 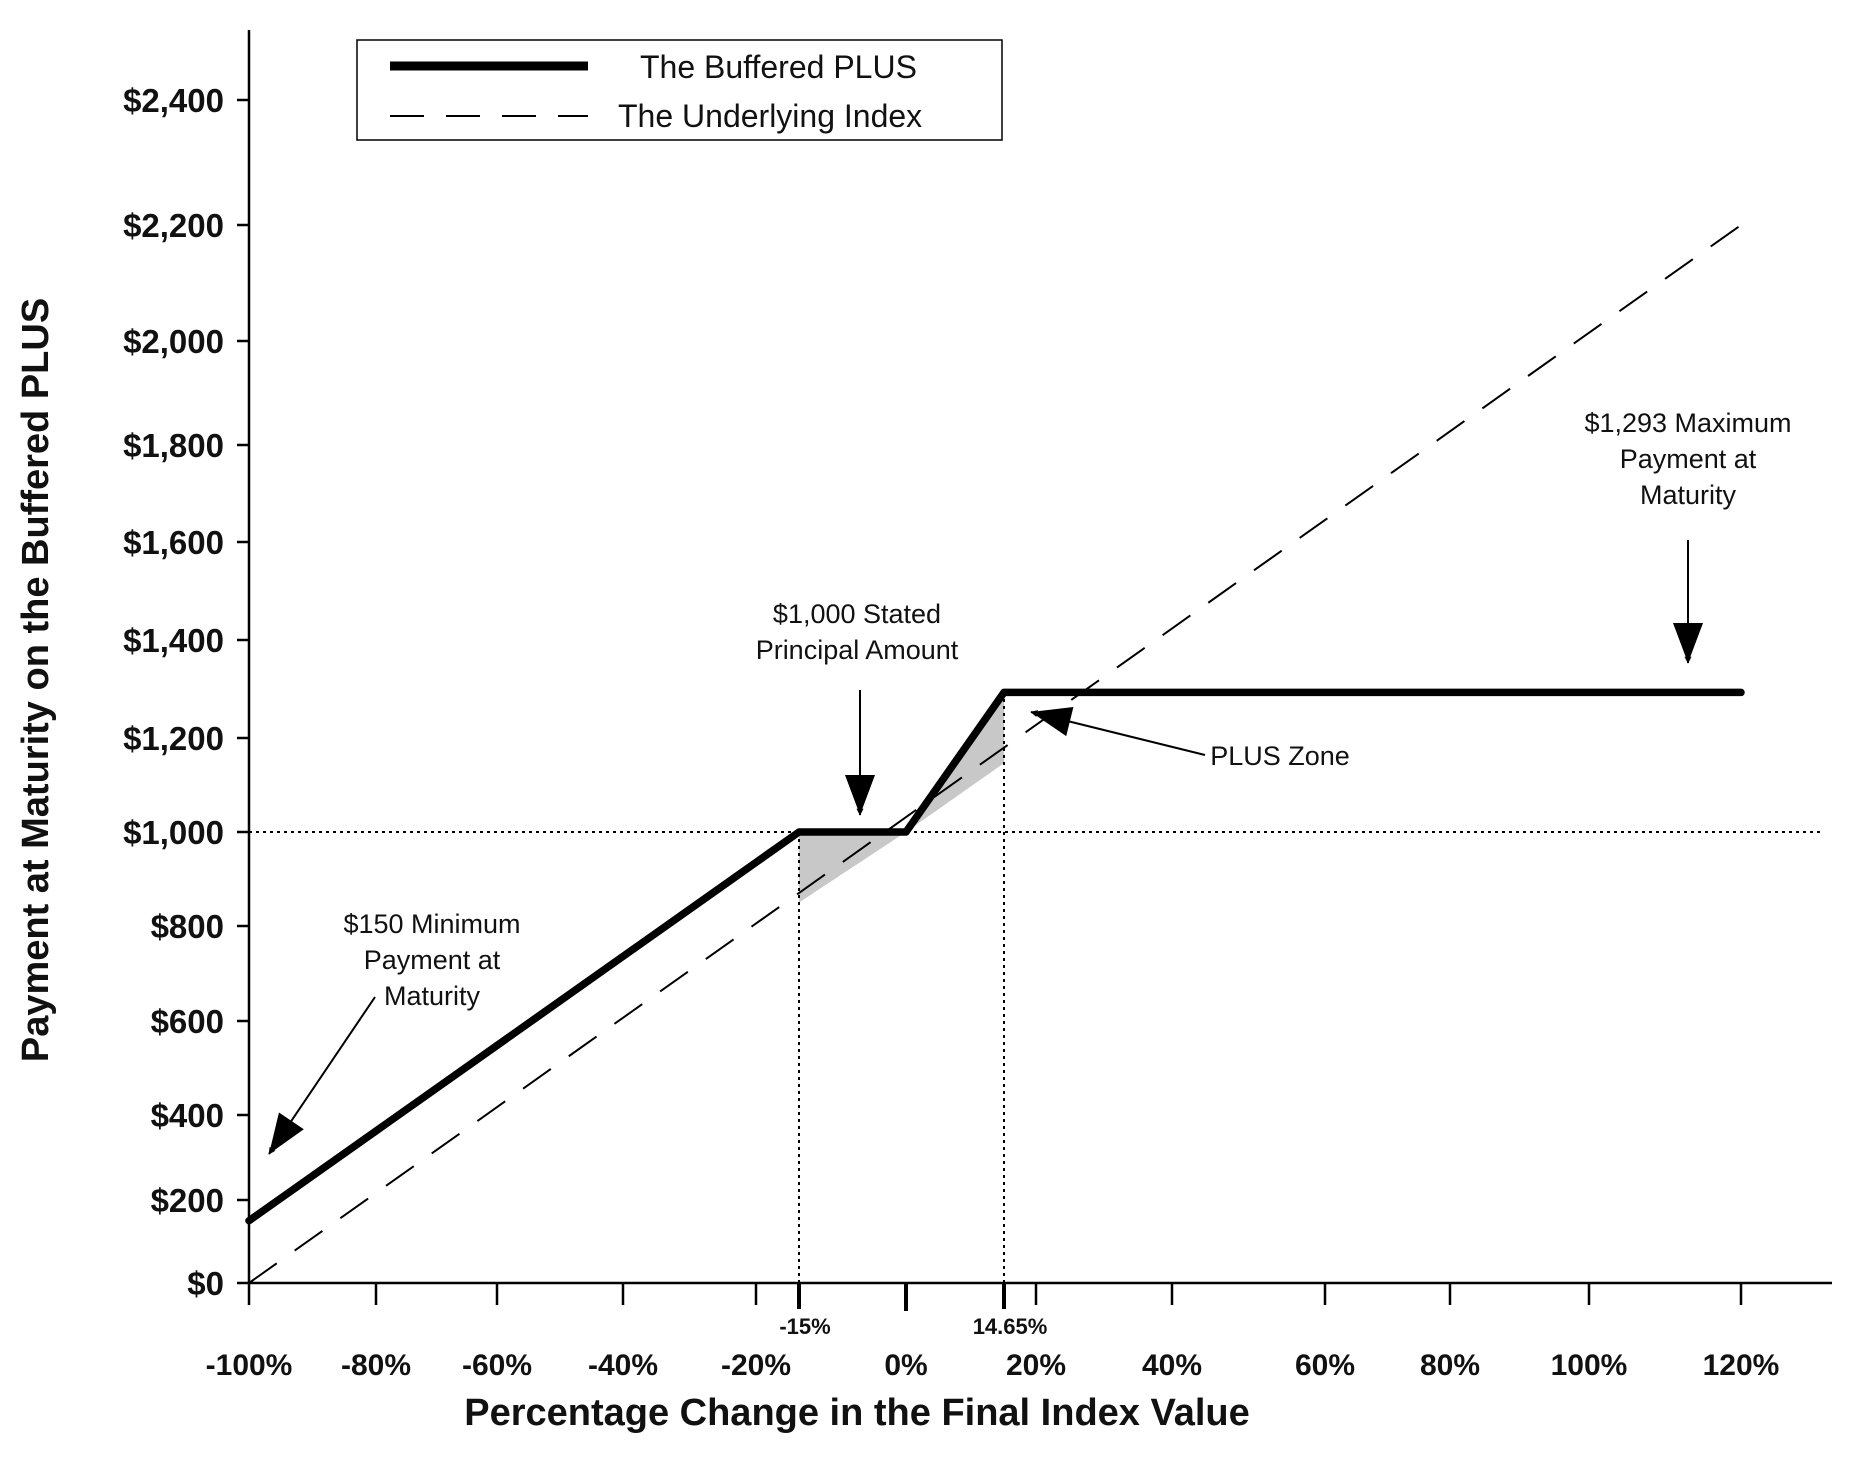 I want to click on y-tick-label: $800, so click(x=187, y=926).